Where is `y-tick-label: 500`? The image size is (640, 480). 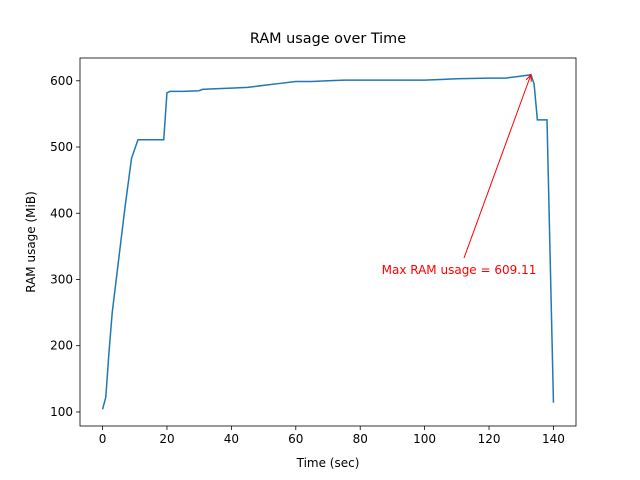 y-tick-label: 500 is located at coordinates (61, 147).